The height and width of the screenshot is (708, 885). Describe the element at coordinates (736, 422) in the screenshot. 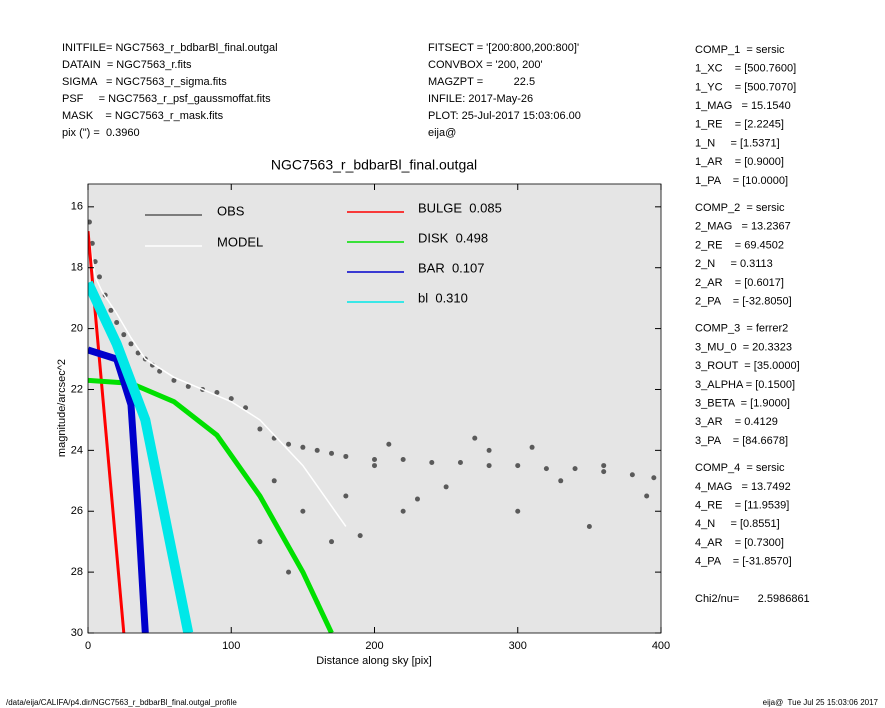

I see `param-line: 3_AR = 0.4129` at that location.